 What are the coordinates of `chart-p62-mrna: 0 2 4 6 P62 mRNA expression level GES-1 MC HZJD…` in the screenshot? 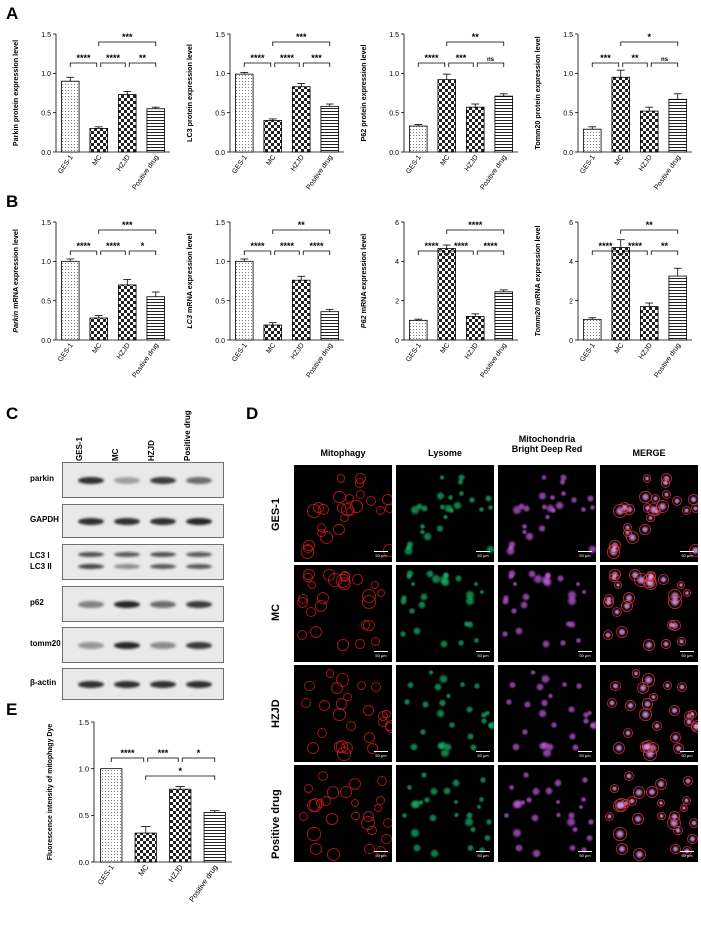 It's located at (438, 299).